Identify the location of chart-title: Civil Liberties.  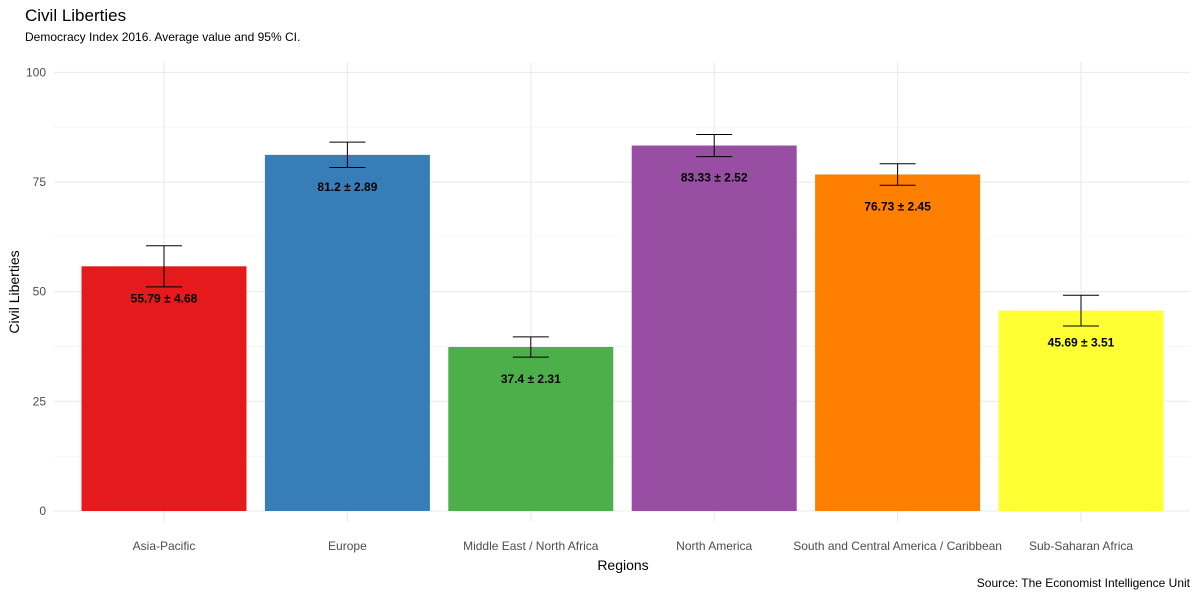
(76, 15).